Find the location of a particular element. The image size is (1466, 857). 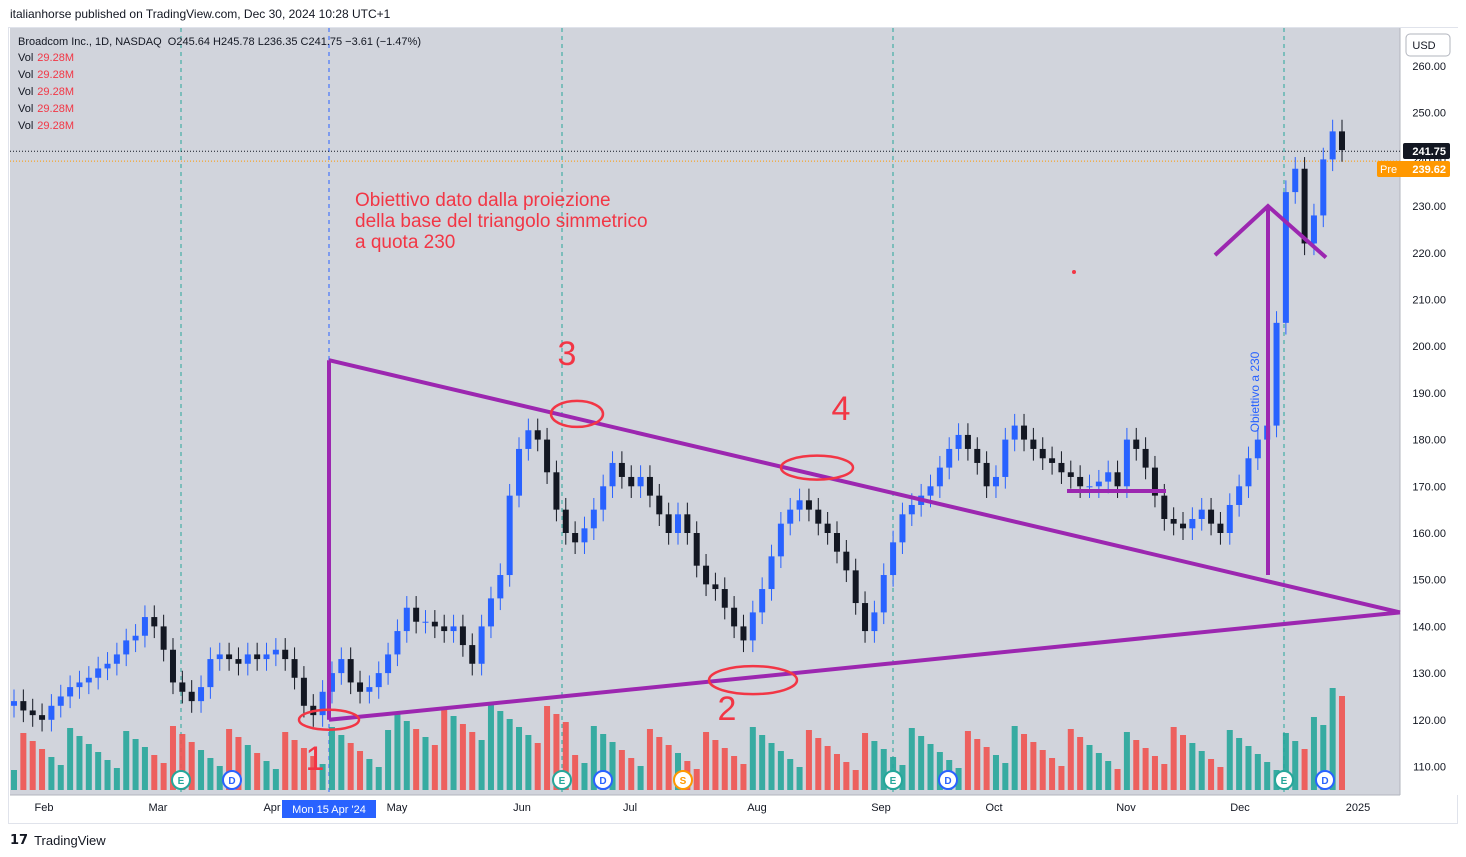

currency-button is located at coordinates (1428, 45).